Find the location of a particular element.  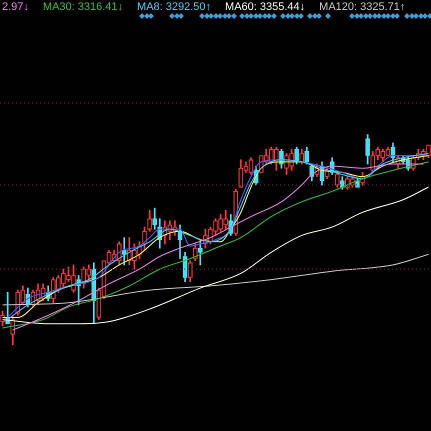

text: MA30: 3316.41↓ is located at coordinates (83, 7).